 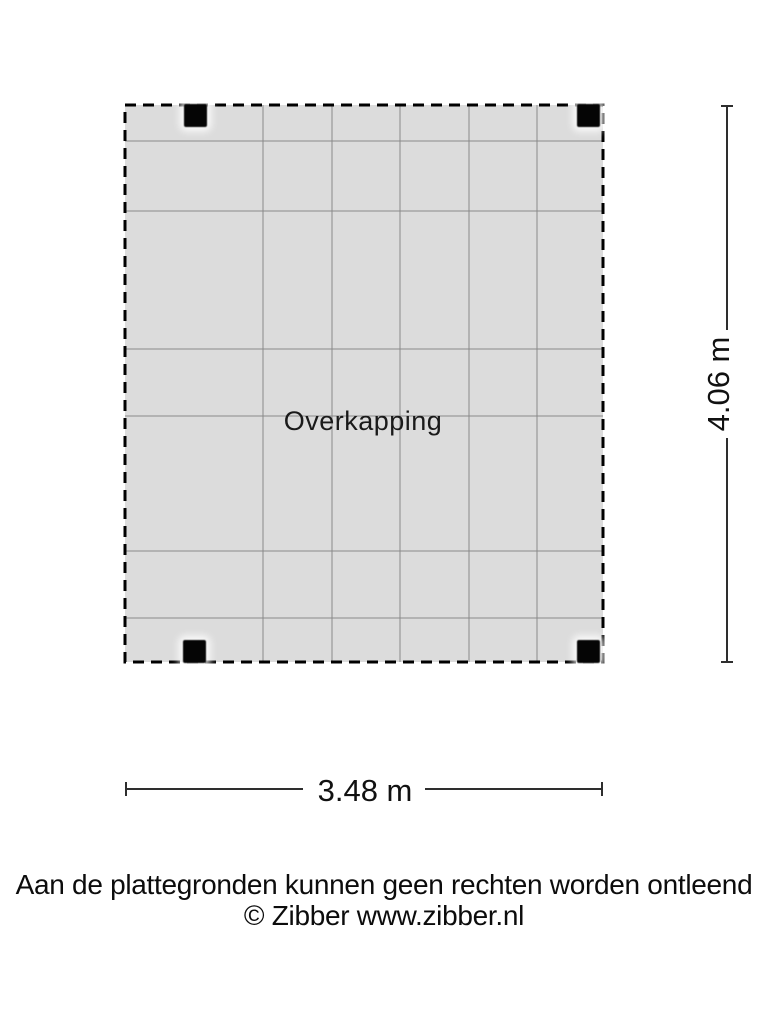 What do you see at coordinates (126, 789) in the screenshot?
I see `width-dimension-left-cap` at bounding box center [126, 789].